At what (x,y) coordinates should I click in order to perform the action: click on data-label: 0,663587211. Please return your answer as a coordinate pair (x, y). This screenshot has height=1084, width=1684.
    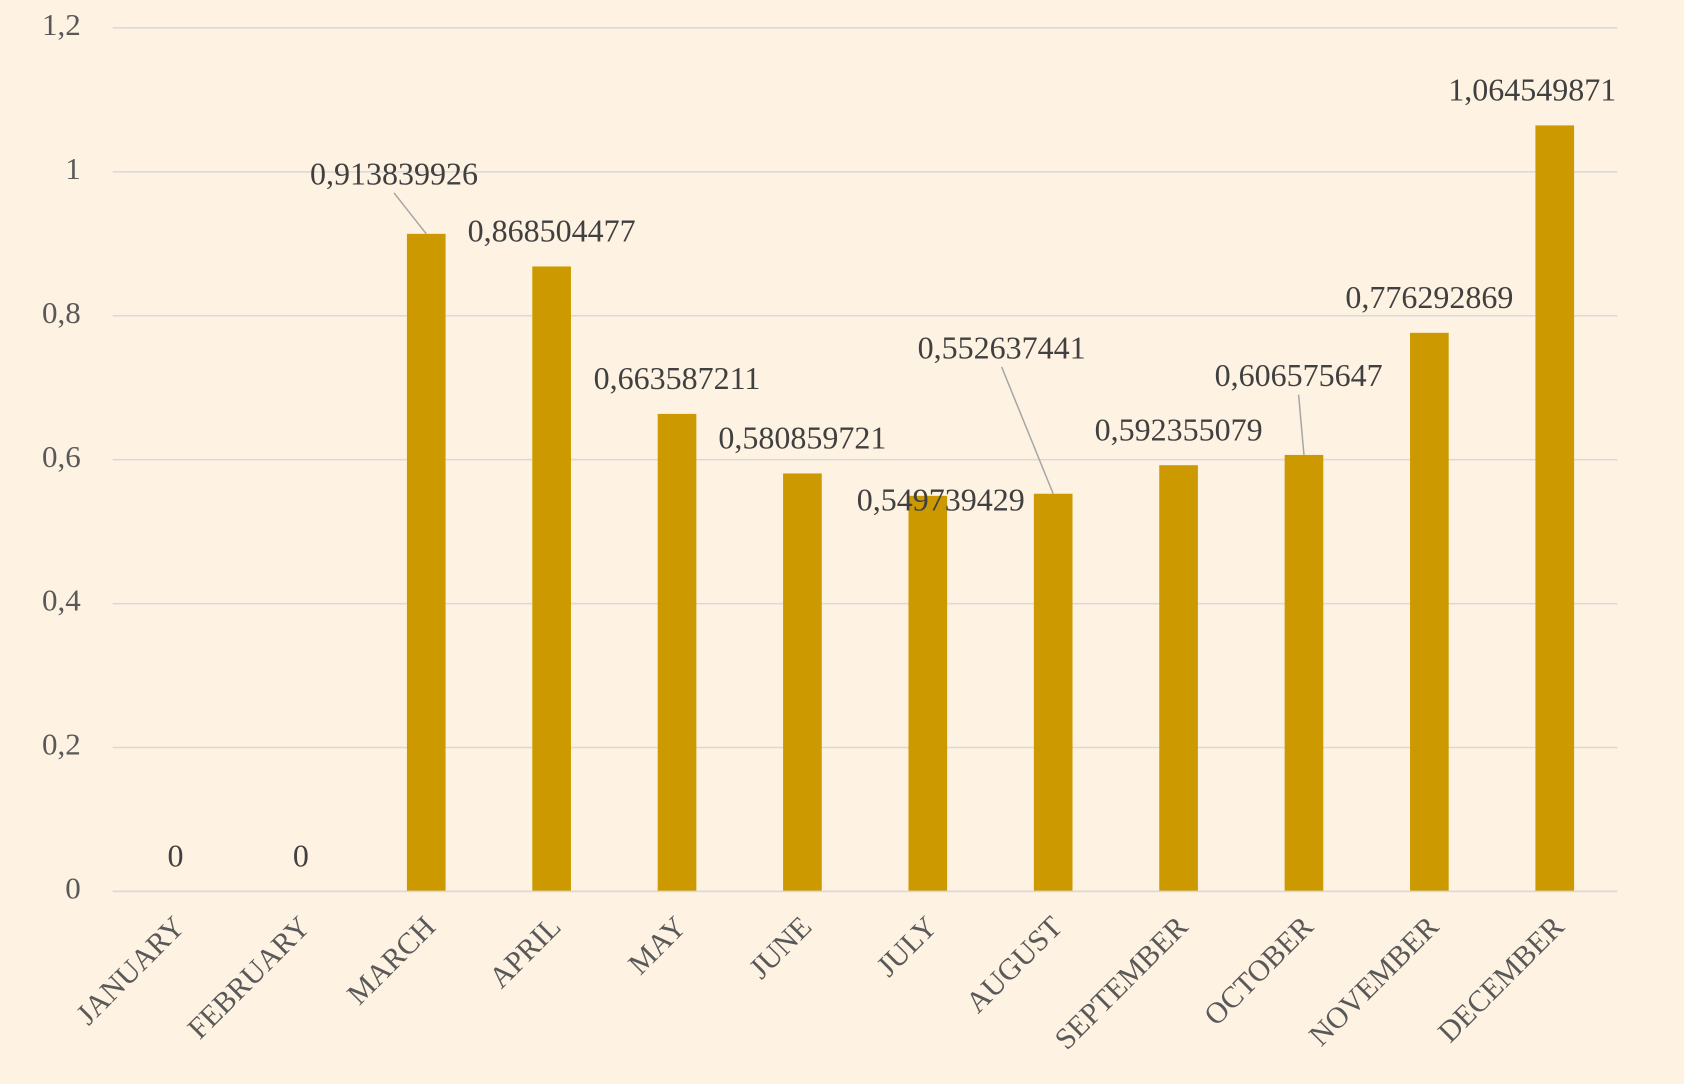
    Looking at the image, I should click on (677, 378).